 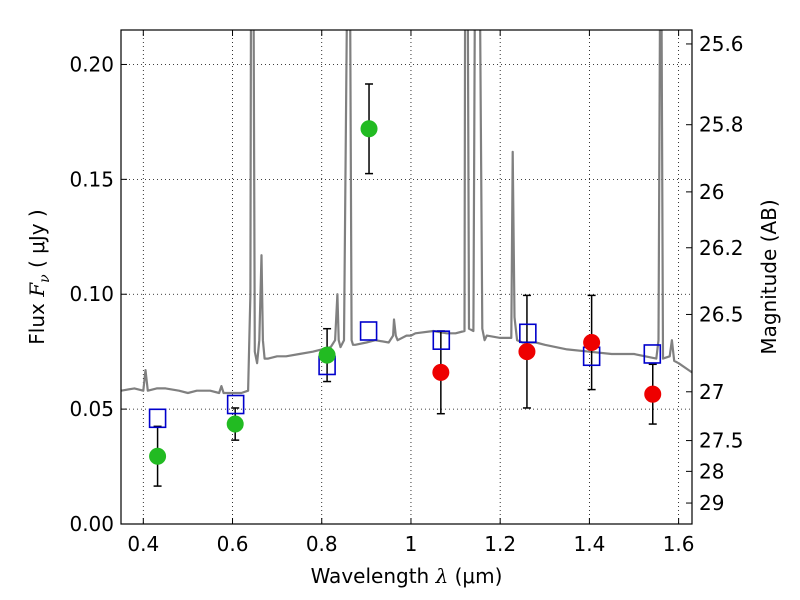 What do you see at coordinates (721, 125) in the screenshot?
I see `y2-tick-label: 25.8` at bounding box center [721, 125].